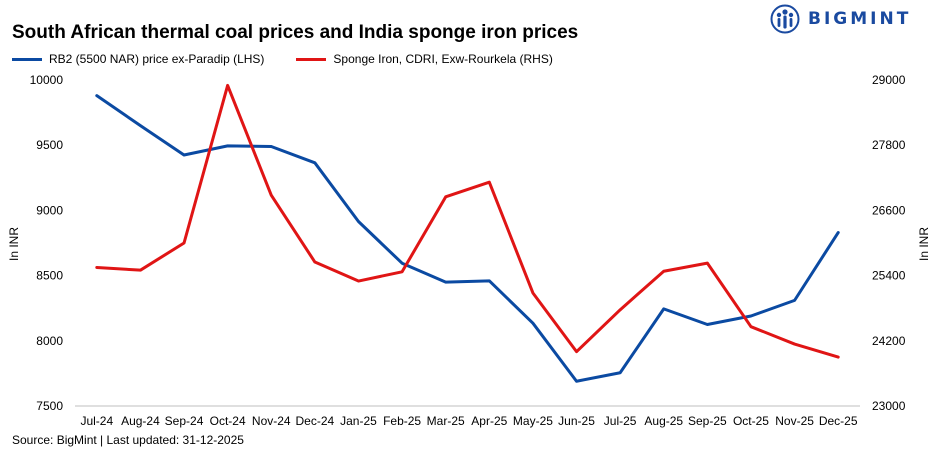  Describe the element at coordinates (271, 421) in the screenshot. I see `x-tick-label: Nov-24` at that location.